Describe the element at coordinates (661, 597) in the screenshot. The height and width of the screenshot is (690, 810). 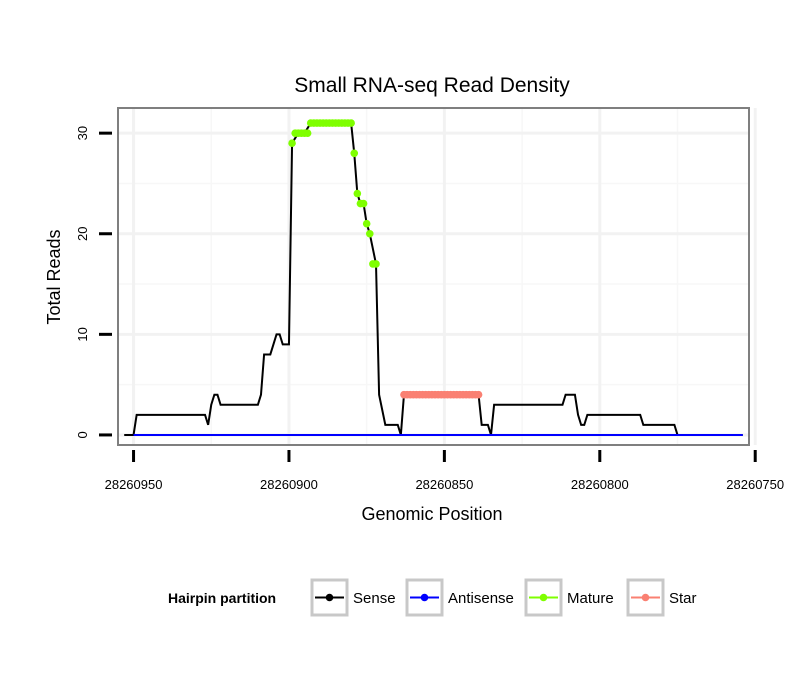
I see `legend-entry-star: Star` at that location.